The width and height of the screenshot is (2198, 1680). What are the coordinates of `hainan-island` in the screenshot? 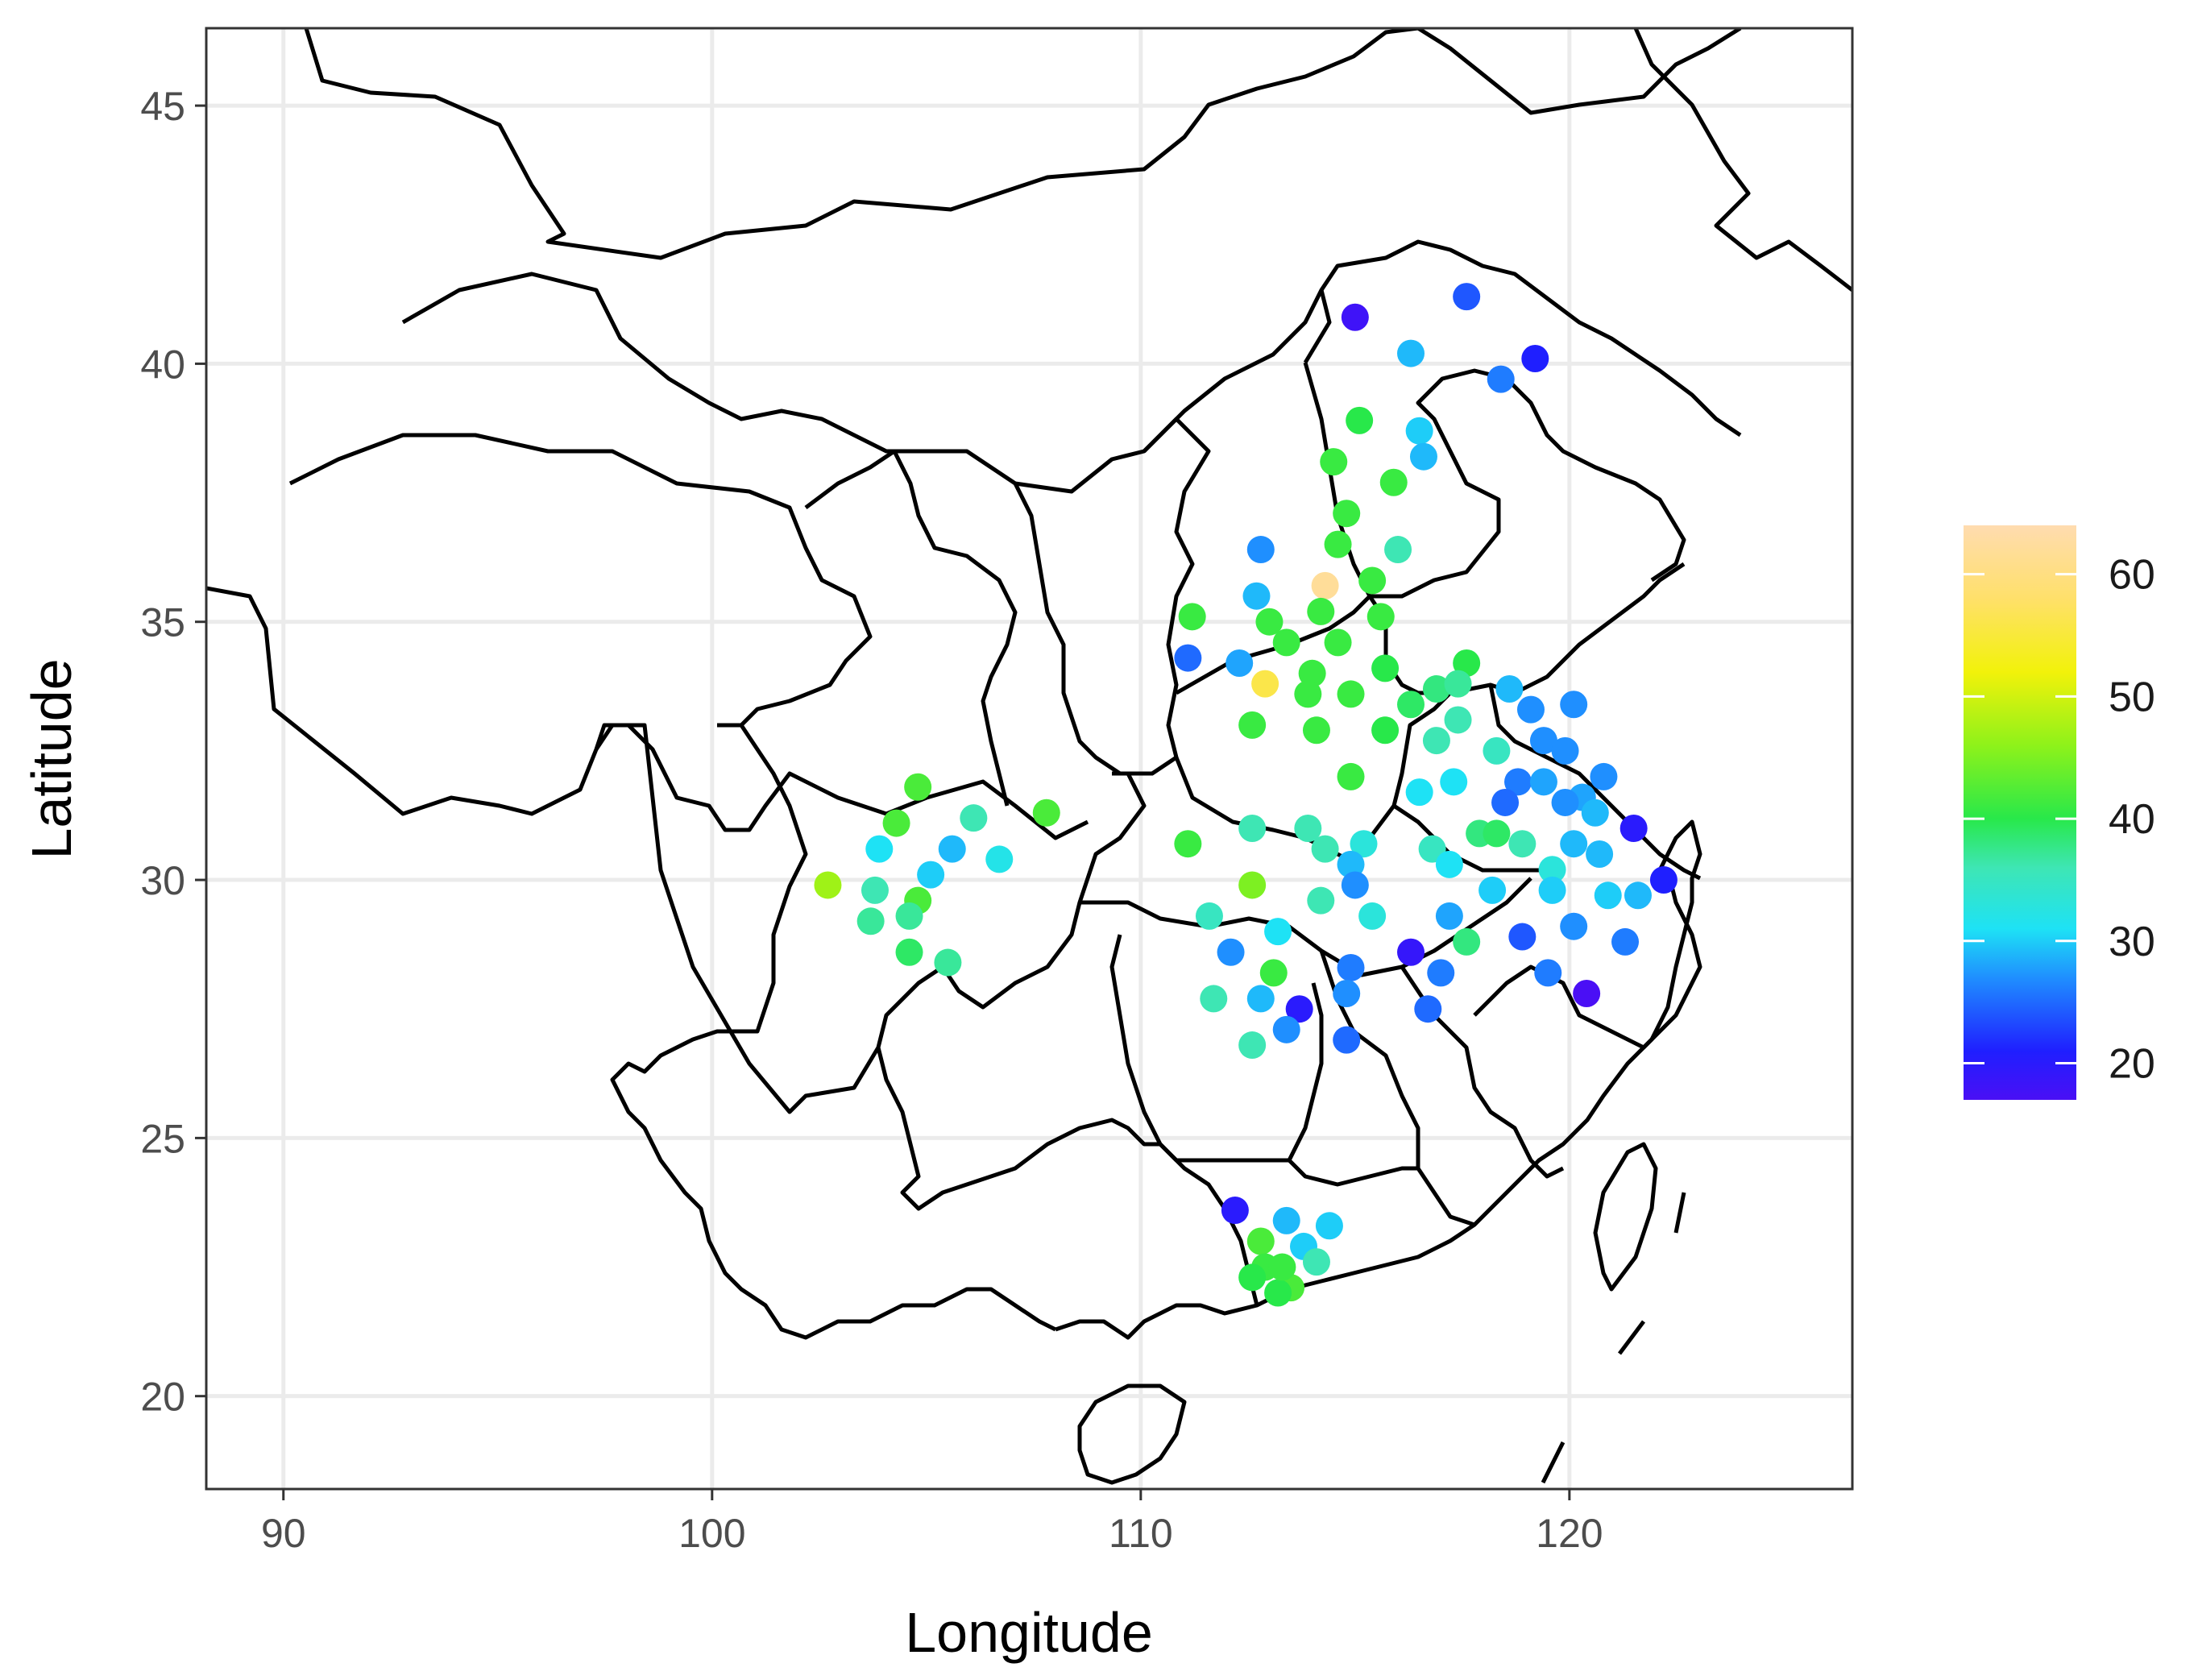 It's located at (1132, 1434).